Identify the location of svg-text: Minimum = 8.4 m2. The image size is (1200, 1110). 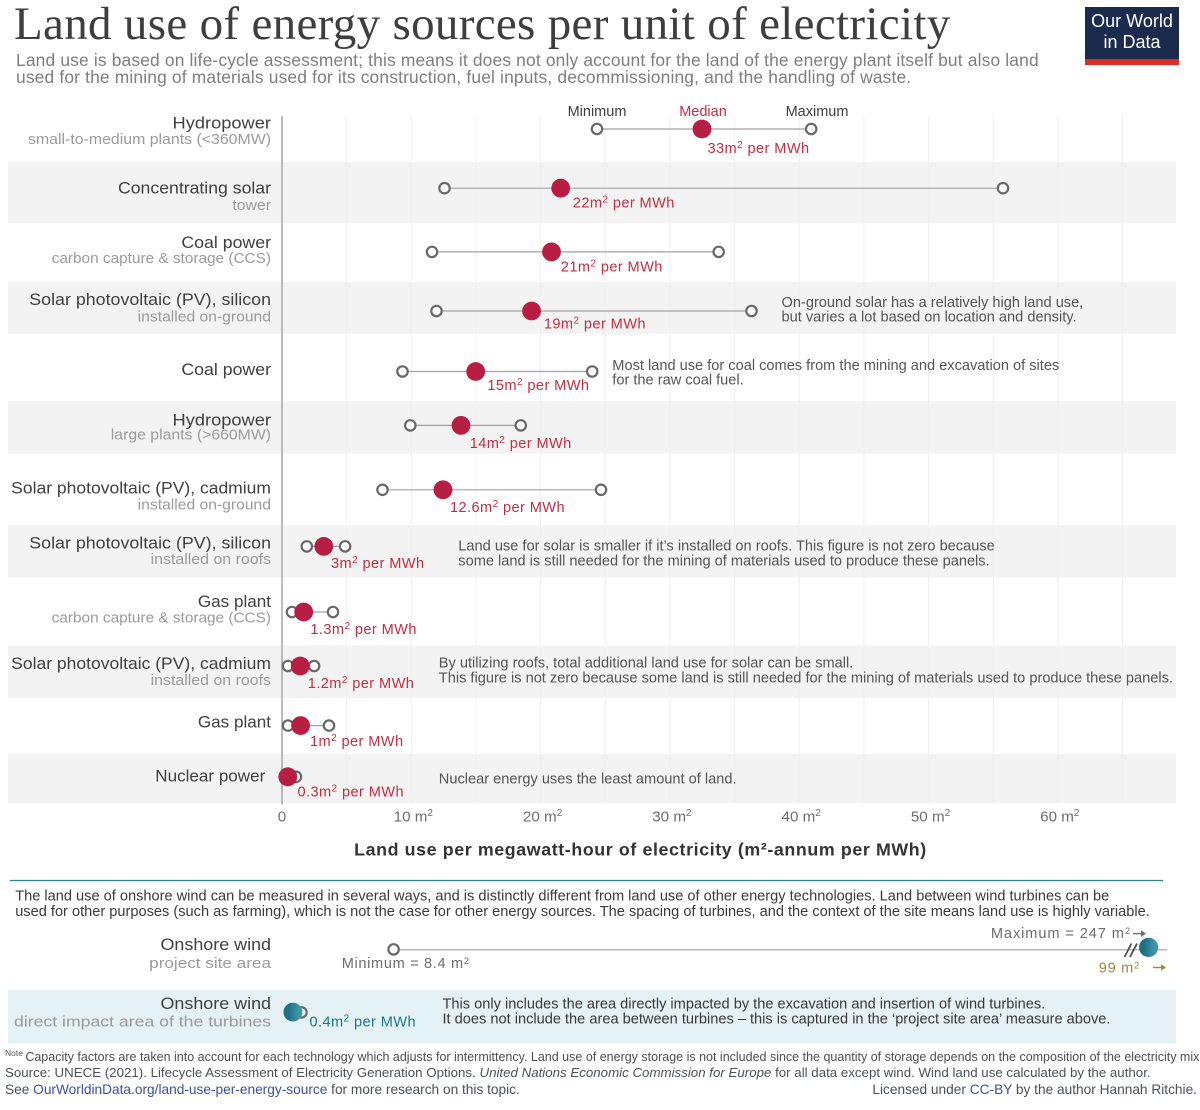
(406, 964).